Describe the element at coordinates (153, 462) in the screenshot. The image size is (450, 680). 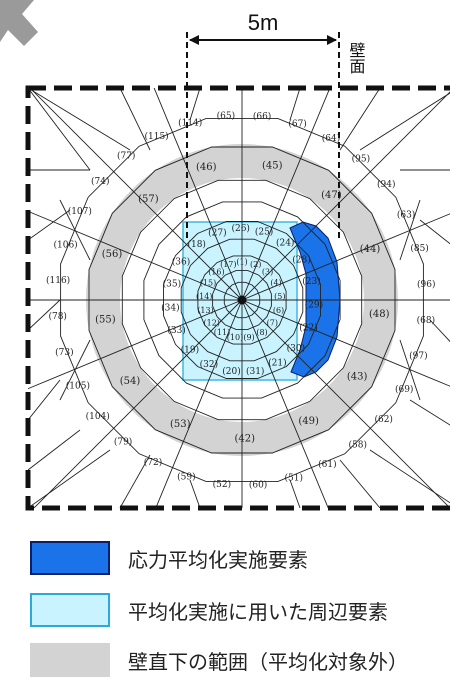
I see `element-number: (72)` at that location.